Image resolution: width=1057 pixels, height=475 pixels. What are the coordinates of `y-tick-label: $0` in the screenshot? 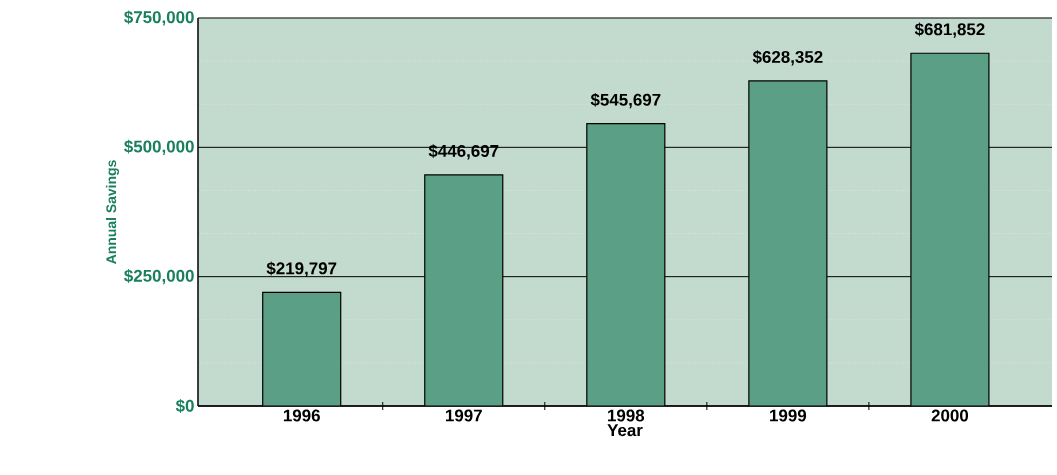 It's located at (184, 406).